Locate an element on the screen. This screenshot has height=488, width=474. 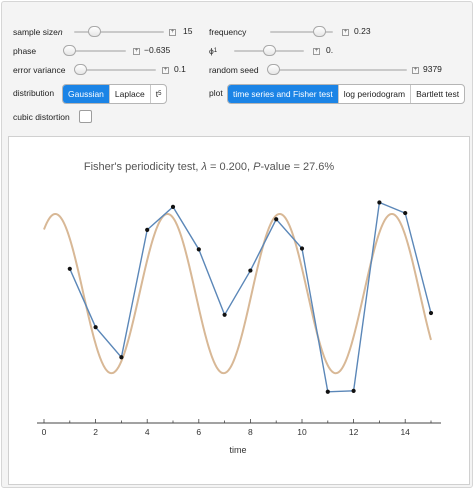
sample-size-value: 15 is located at coordinates (188, 31).